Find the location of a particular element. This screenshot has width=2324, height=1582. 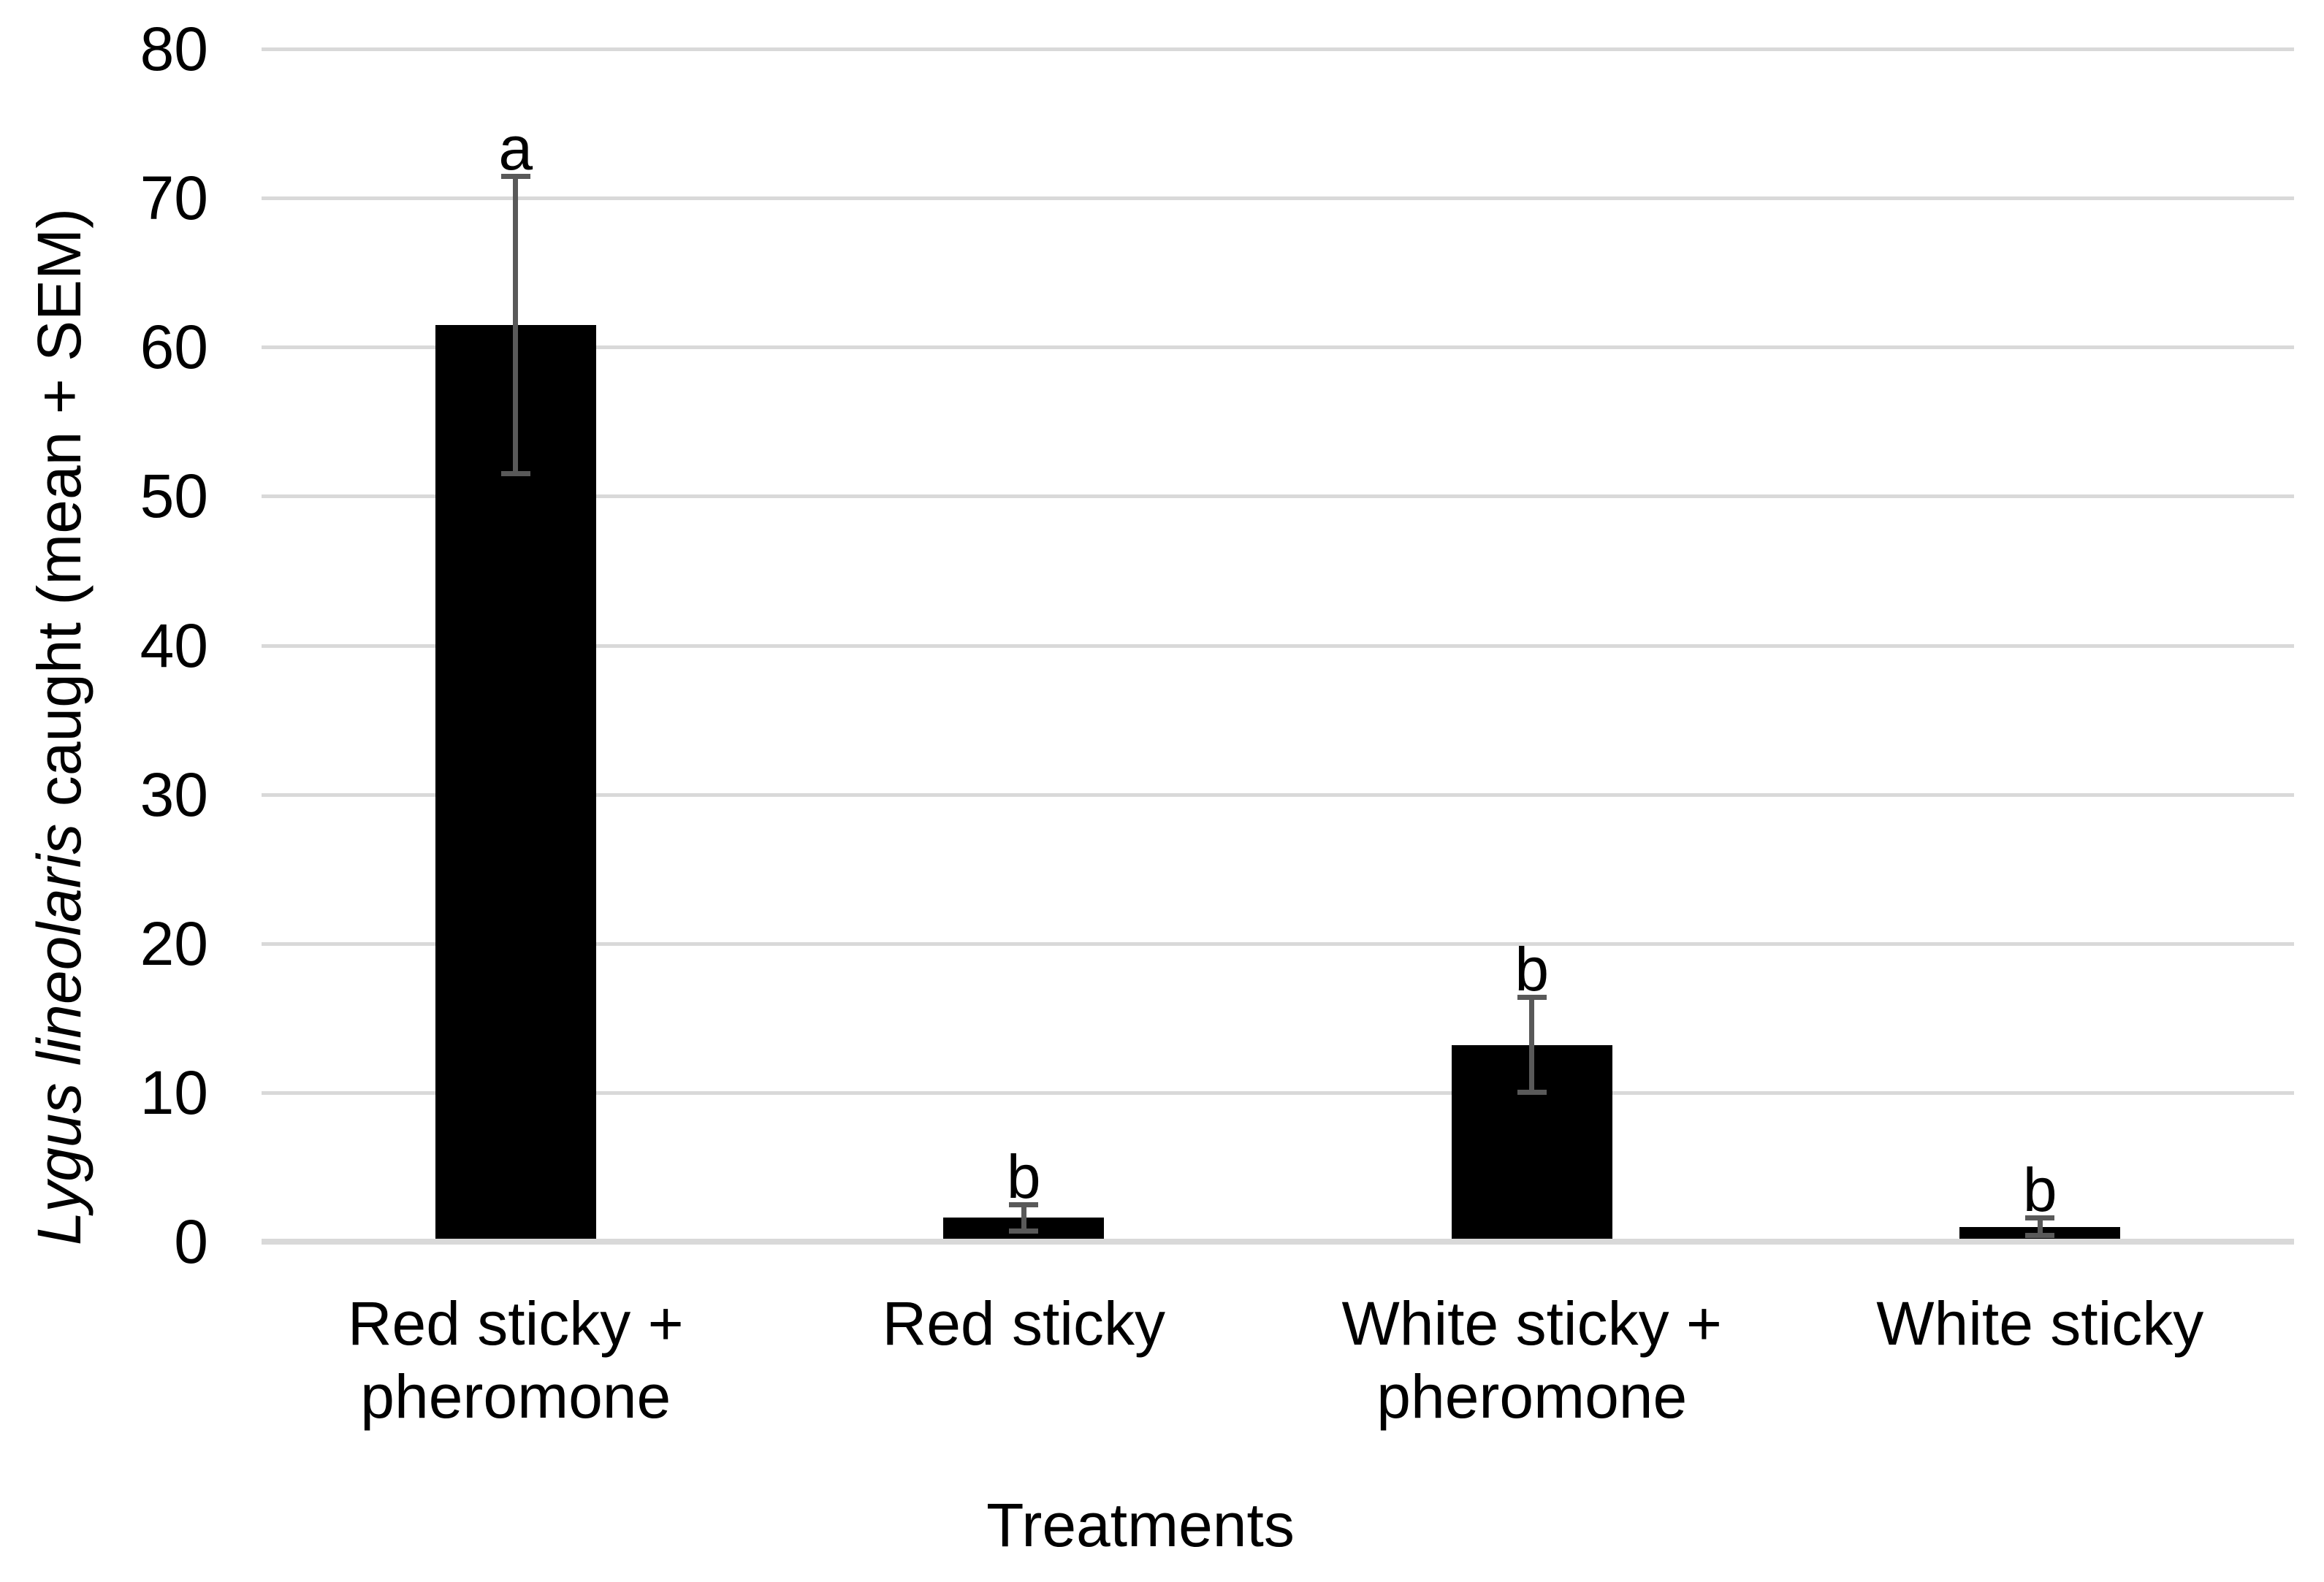

category-label: Red sticky is located at coordinates (1023, 1323).